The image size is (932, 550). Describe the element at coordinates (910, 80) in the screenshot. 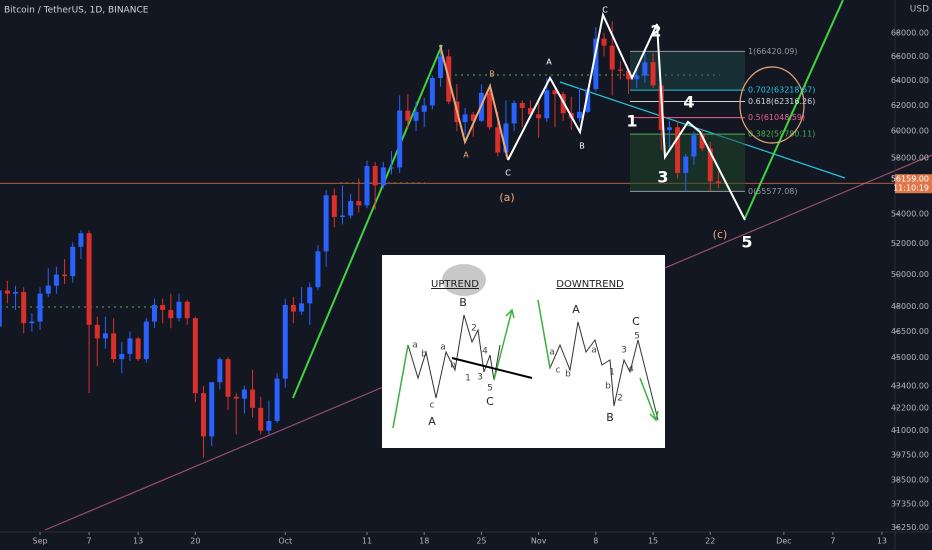

I see `y-tick-label: 64000.00` at that location.